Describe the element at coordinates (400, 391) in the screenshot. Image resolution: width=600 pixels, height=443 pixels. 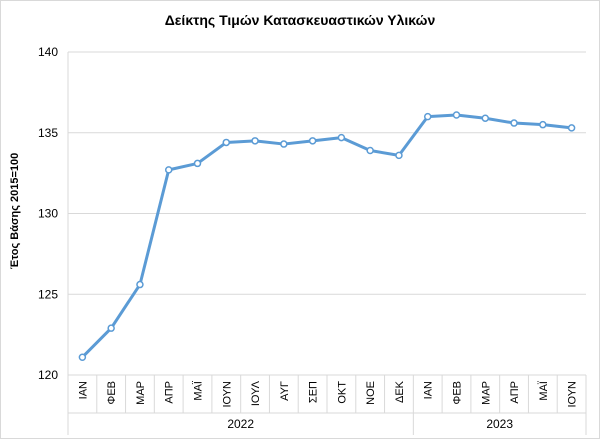
I see `x-tick-label: ΔΕΚ` at that location.